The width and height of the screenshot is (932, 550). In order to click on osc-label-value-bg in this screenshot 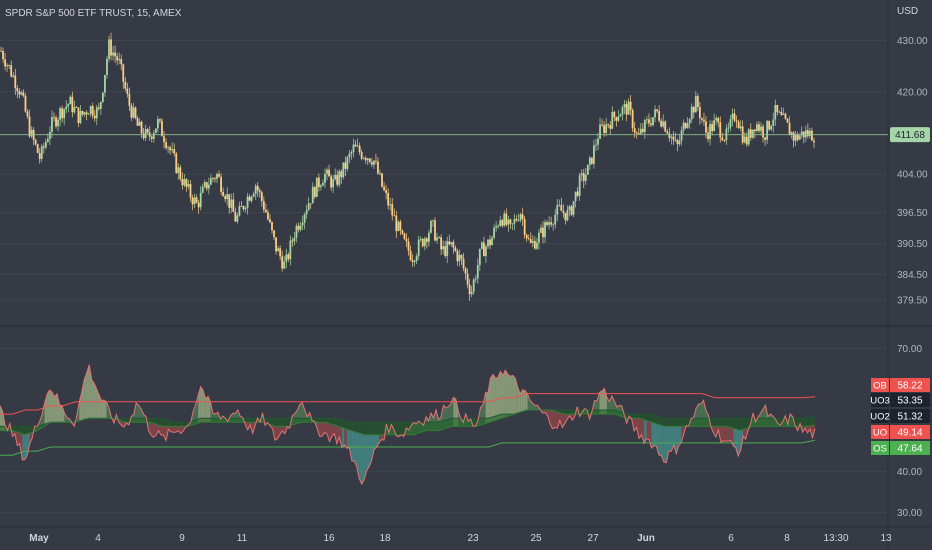, I will do `click(910, 416)`.